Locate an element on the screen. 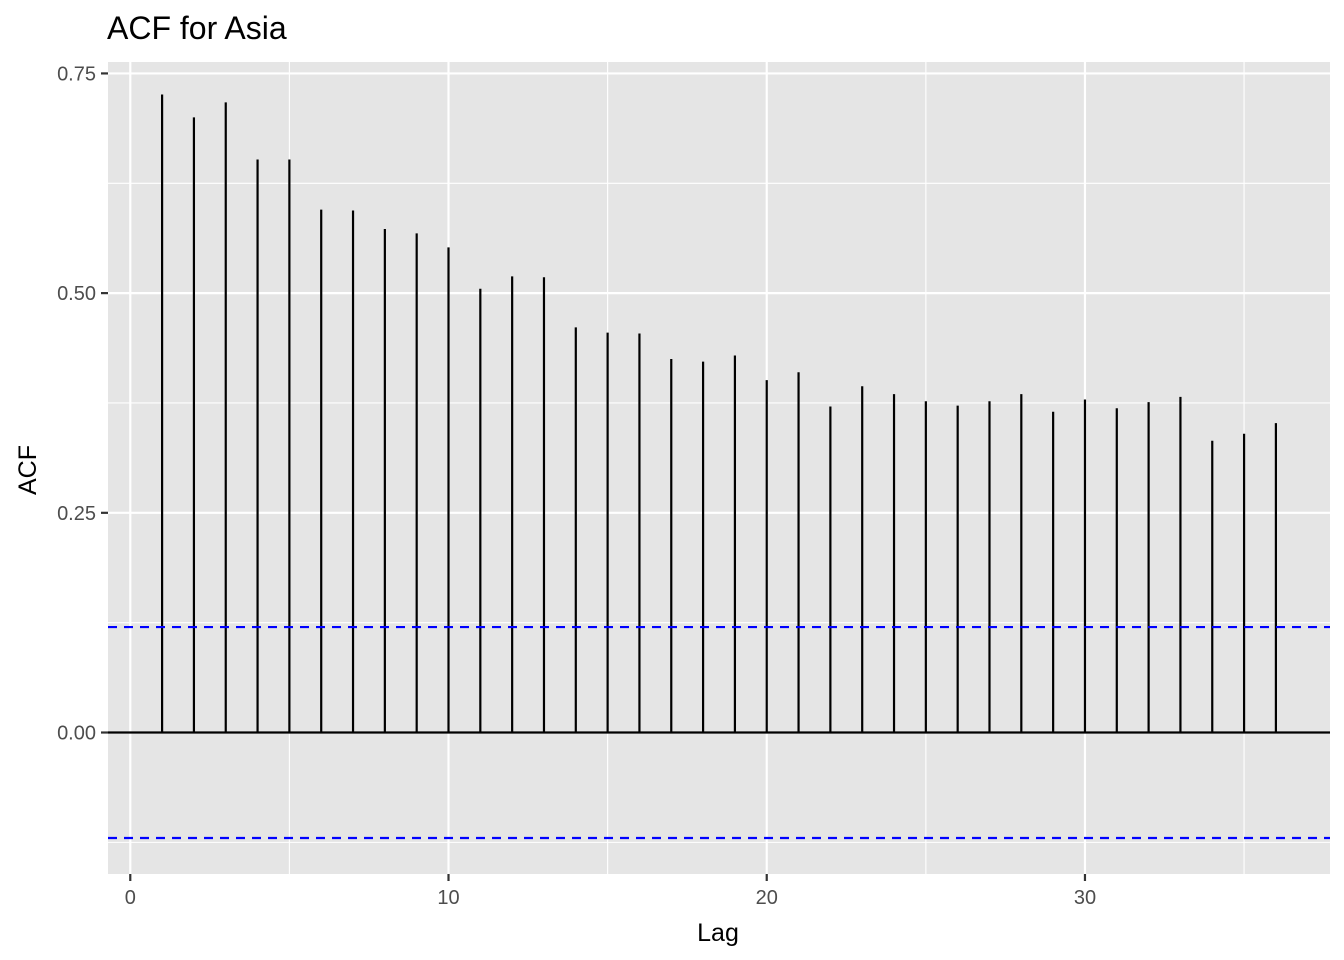 The width and height of the screenshot is (1344, 960). y-axis: 0.00 0.25 0.50 0.75 is located at coordinates (82, 404).